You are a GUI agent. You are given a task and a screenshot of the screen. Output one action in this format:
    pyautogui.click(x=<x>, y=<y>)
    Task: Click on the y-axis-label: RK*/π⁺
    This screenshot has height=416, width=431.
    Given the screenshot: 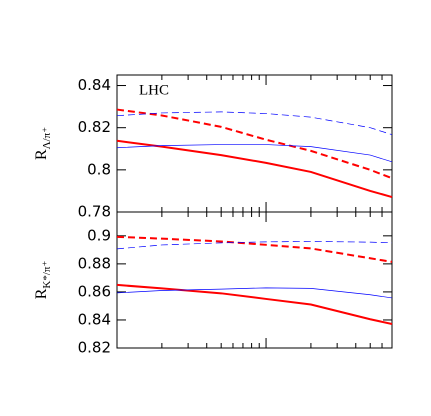 What is the action you would take?
    pyautogui.click(x=43, y=280)
    